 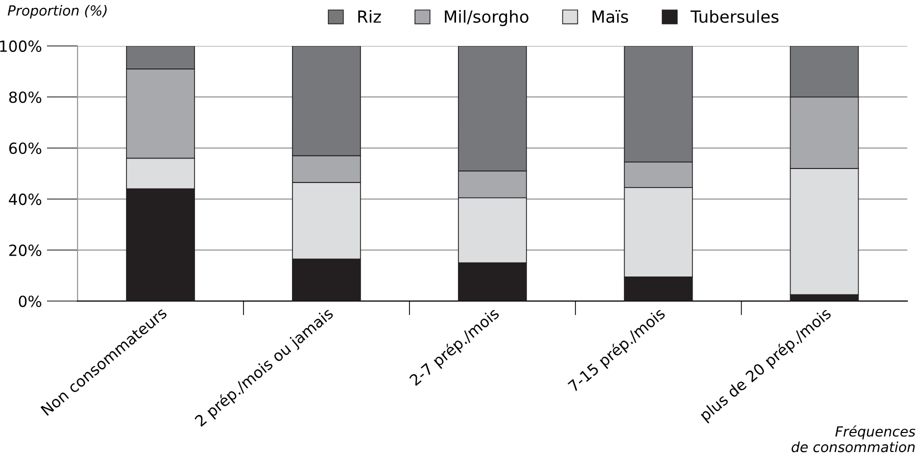 I want to click on legend-label: Tubersules, so click(x=734, y=16).